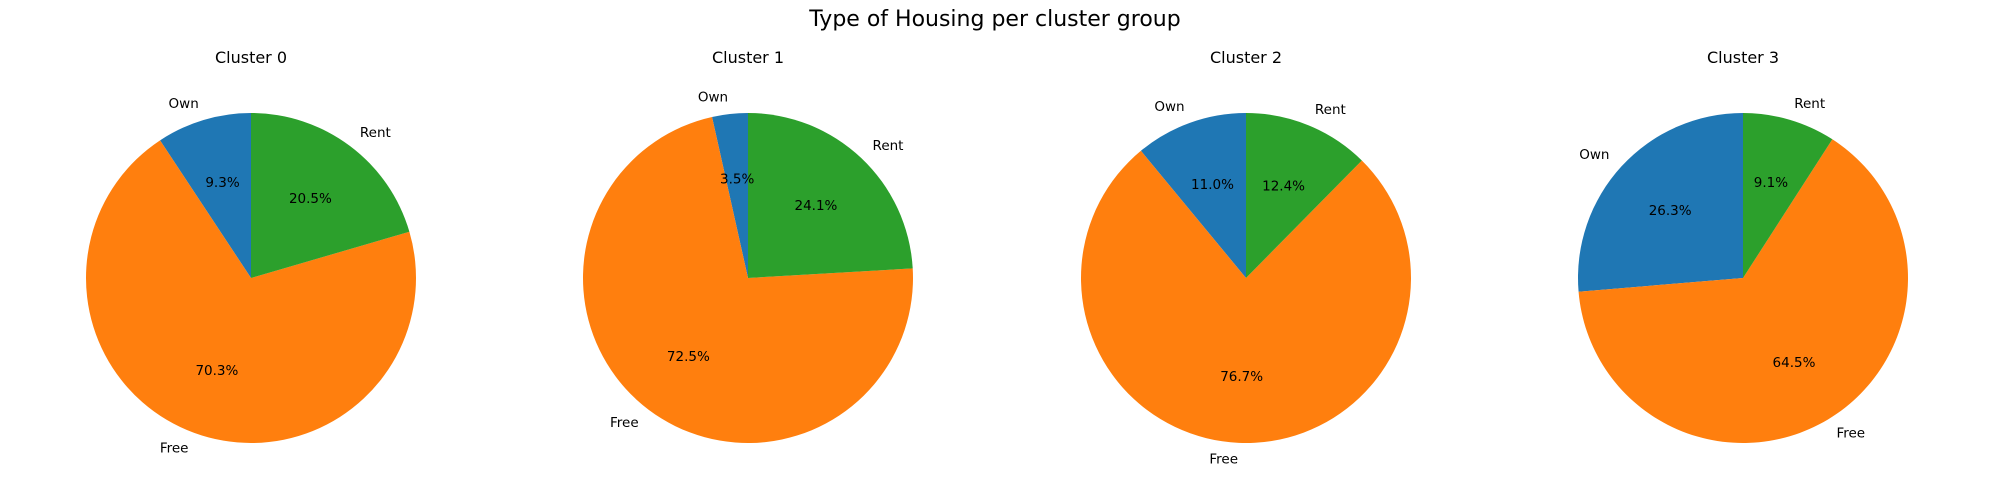 This screenshot has width=1990, height=495. I want to click on slice-percent-own: 26.3%, so click(1670, 211).